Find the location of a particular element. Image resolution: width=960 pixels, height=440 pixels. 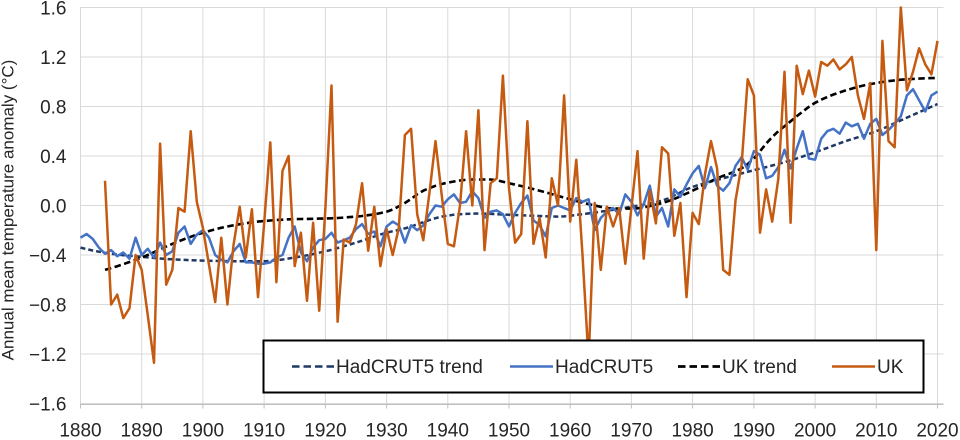

svg-text: 0.4 is located at coordinates (53, 157).